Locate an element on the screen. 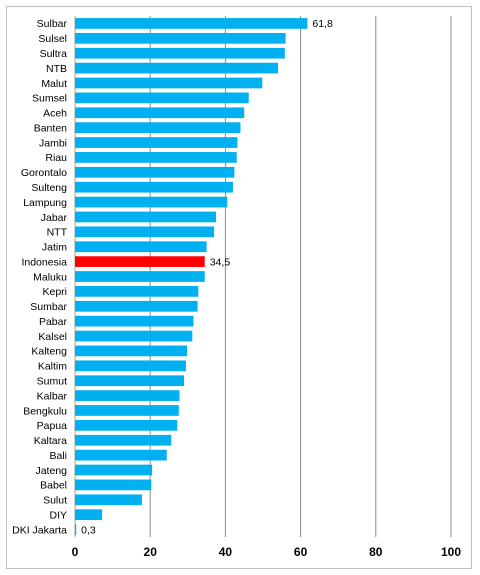 This screenshot has height=575, width=480. category-label-riau: Riau is located at coordinates (56, 158).